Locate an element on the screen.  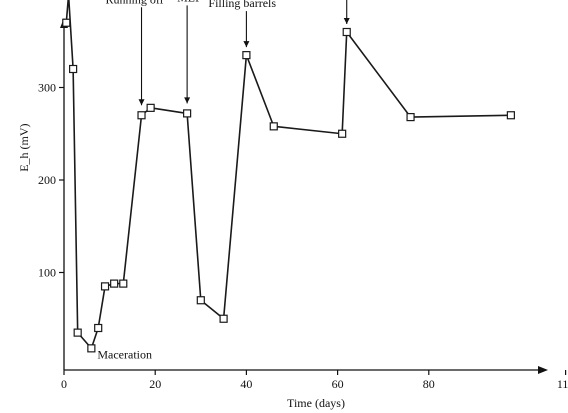
x-tick-label: 110 is located at coordinates (562, 384).